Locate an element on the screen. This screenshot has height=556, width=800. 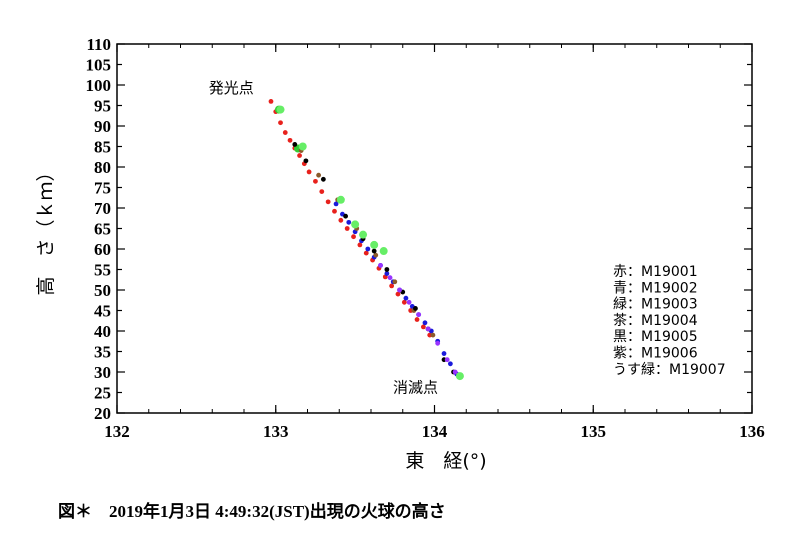
start-point-label: 発光点 is located at coordinates (231, 88).